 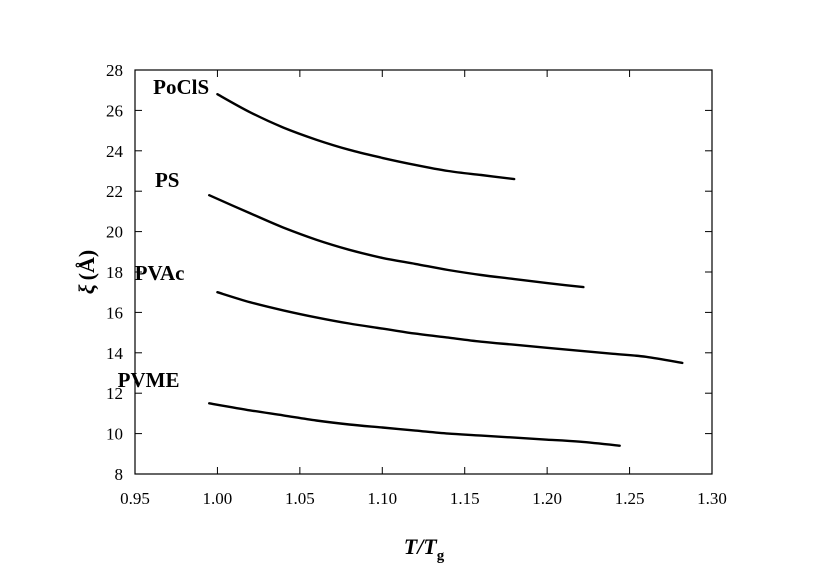 What do you see at coordinates (119, 474) in the screenshot?
I see `y-tick-label: 8` at bounding box center [119, 474].